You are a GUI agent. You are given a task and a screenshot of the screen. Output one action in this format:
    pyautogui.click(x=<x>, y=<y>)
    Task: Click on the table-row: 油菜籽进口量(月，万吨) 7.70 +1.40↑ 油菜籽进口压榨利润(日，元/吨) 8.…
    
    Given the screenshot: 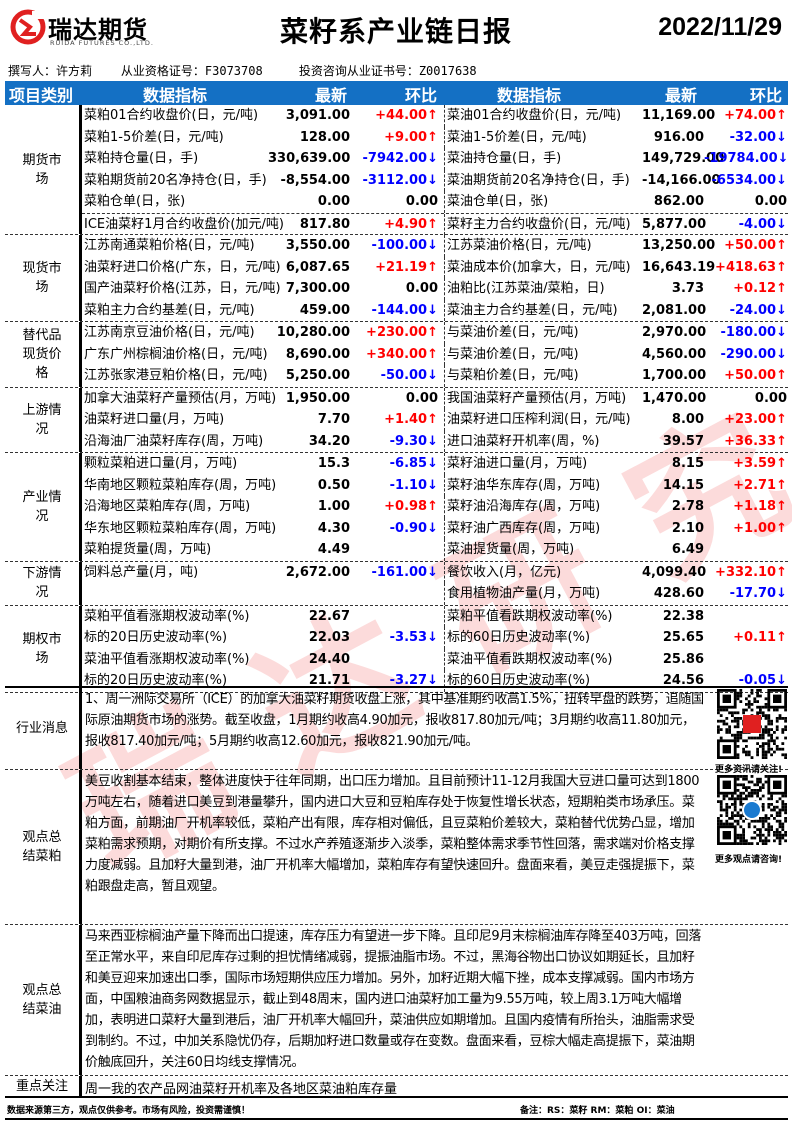 What is the action you would take?
    pyautogui.click(x=435, y=420)
    